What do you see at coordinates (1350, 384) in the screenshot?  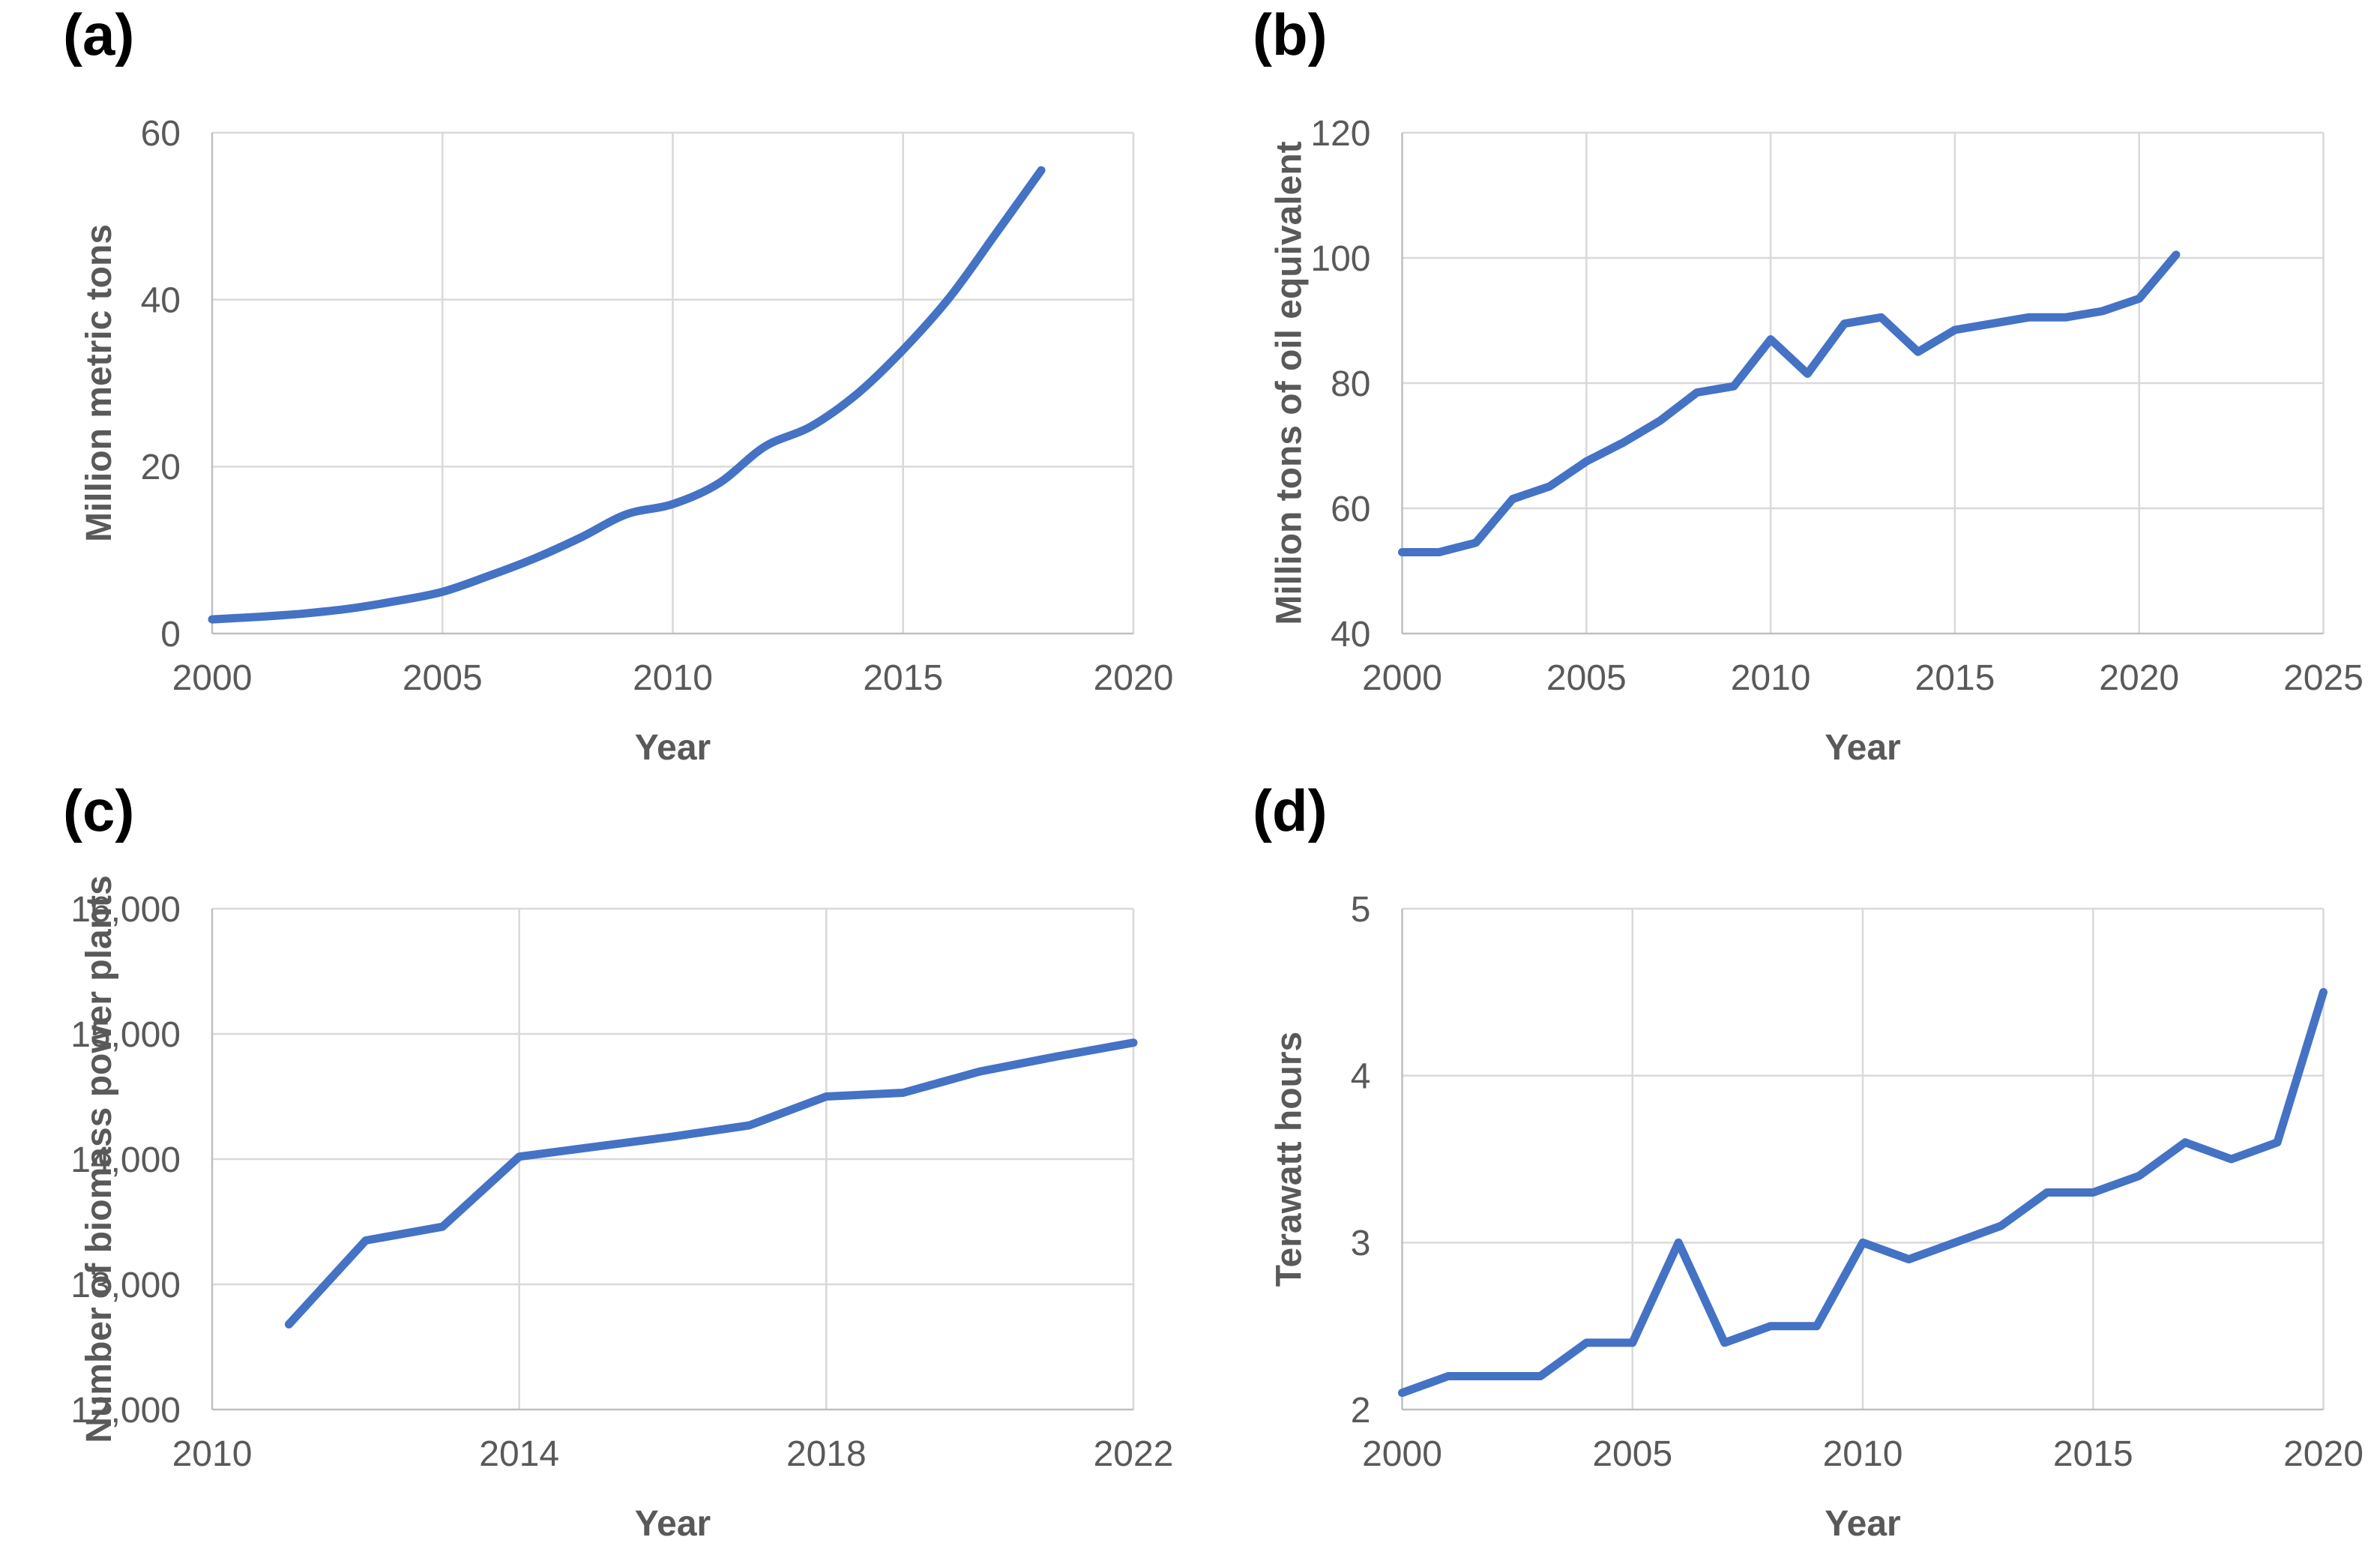 I see `y-tick-label: 80` at bounding box center [1350, 384].